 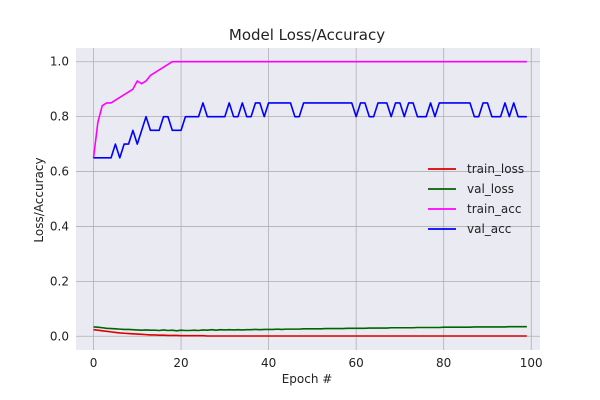 I want to click on y-tick-label: 0.2, so click(x=59, y=281).